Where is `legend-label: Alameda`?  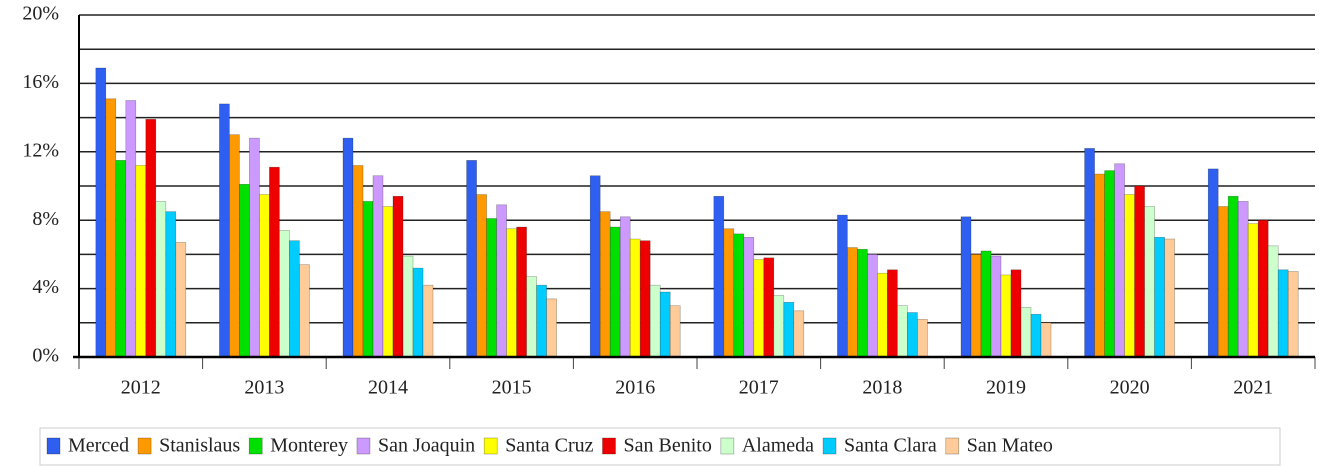 legend-label: Alameda is located at coordinates (778, 446).